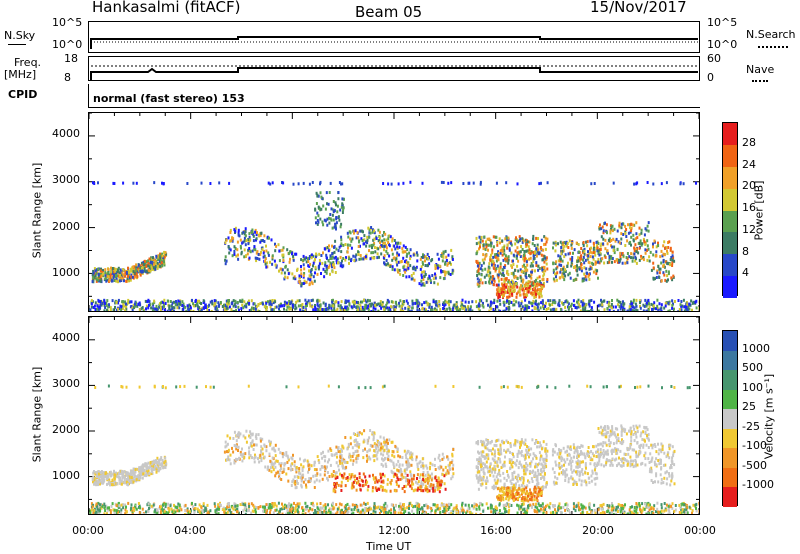 The width and height of the screenshot is (800, 554). I want to click on freq-tick-bottom: 8, so click(67, 77).